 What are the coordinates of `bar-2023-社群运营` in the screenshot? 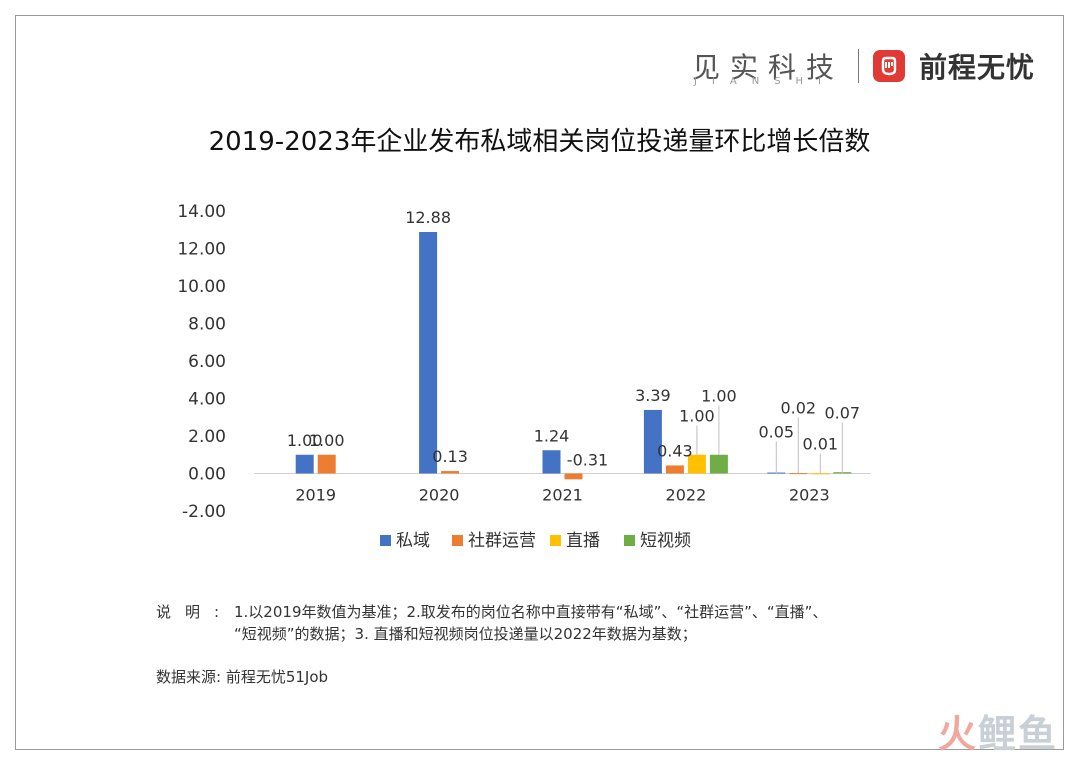 It's located at (798, 474).